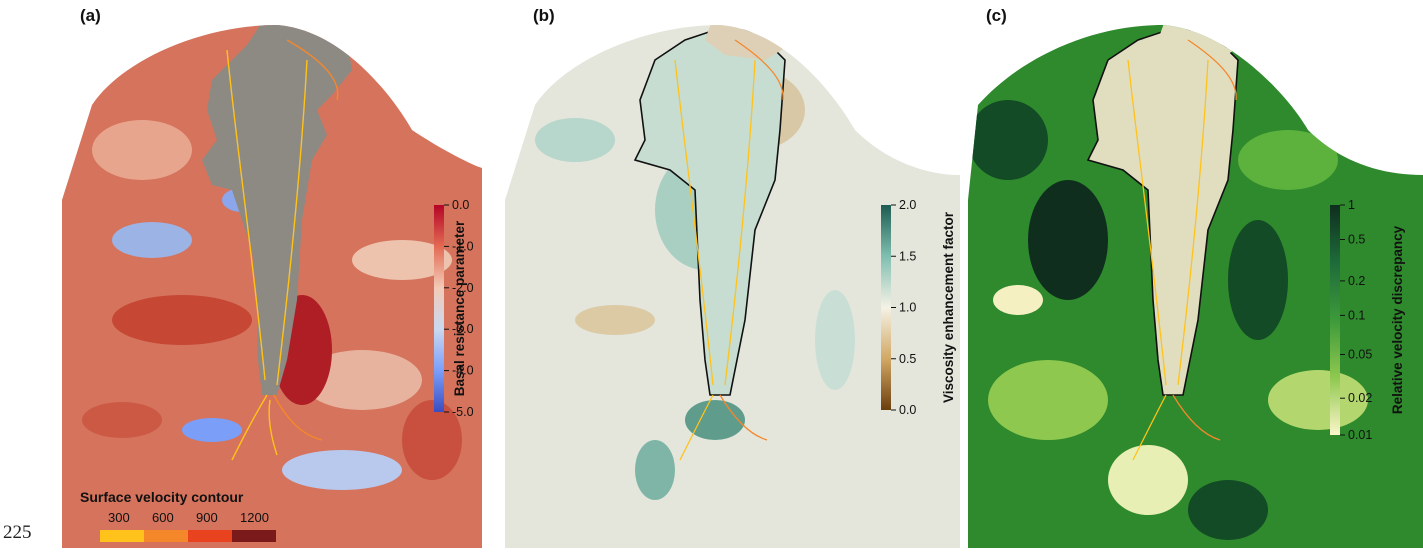 The width and height of the screenshot is (1423, 553). I want to click on panel-label-a: (a), so click(90, 15).